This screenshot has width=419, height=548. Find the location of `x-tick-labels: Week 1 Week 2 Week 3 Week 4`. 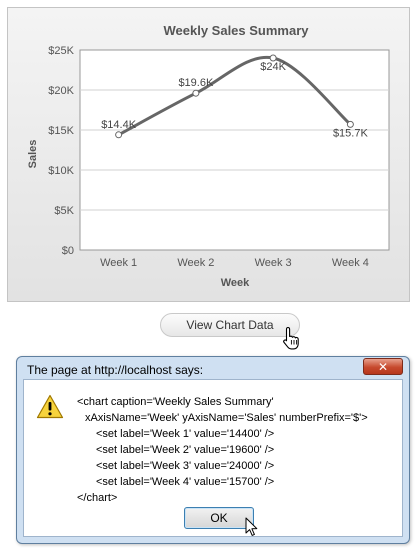

x-tick-labels: Week 1 Week 2 Week 3 Week 4 is located at coordinates (234, 263).